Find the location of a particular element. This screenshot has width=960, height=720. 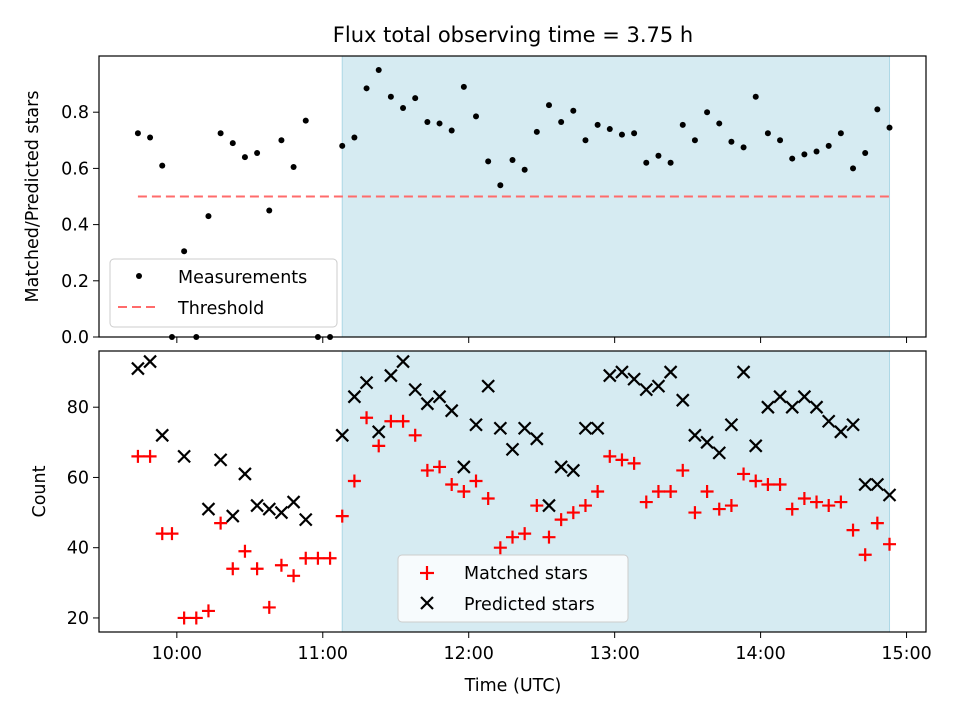

y-tick-label: 60 is located at coordinates (78, 478).